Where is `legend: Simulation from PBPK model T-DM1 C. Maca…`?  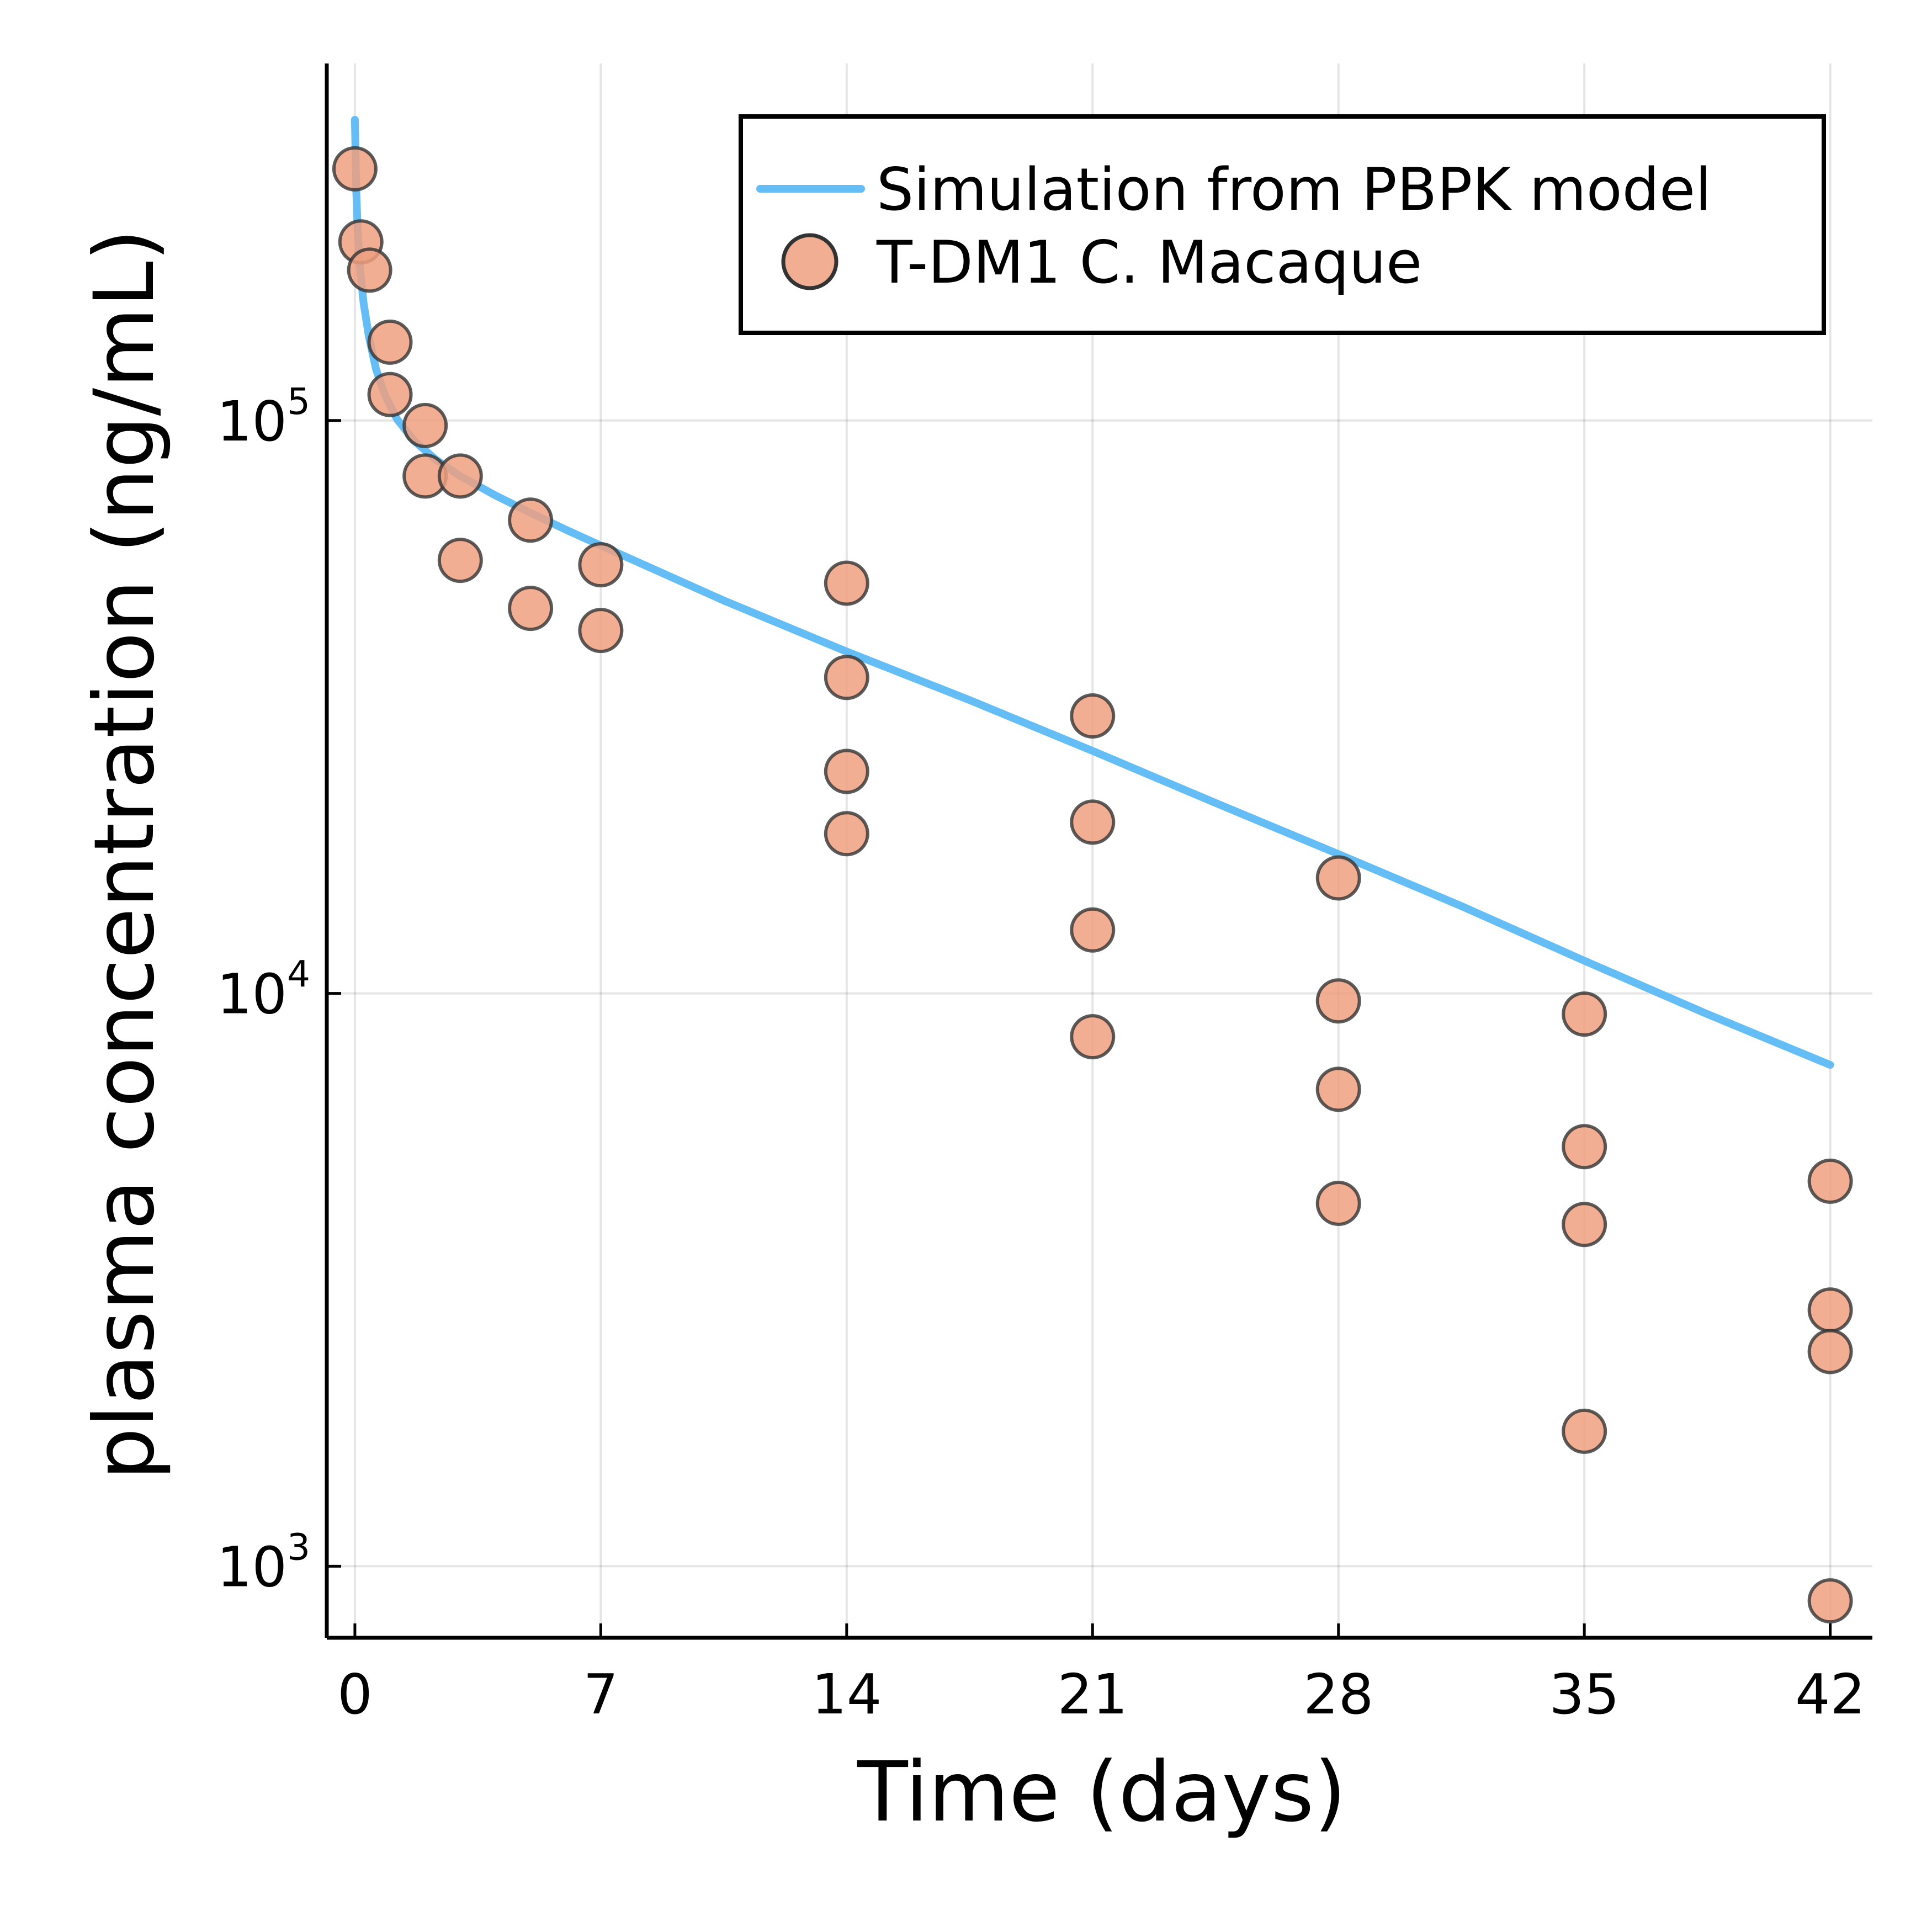 legend: Simulation from PBPK model T-DM1 C. Maca… is located at coordinates (1283, 224).